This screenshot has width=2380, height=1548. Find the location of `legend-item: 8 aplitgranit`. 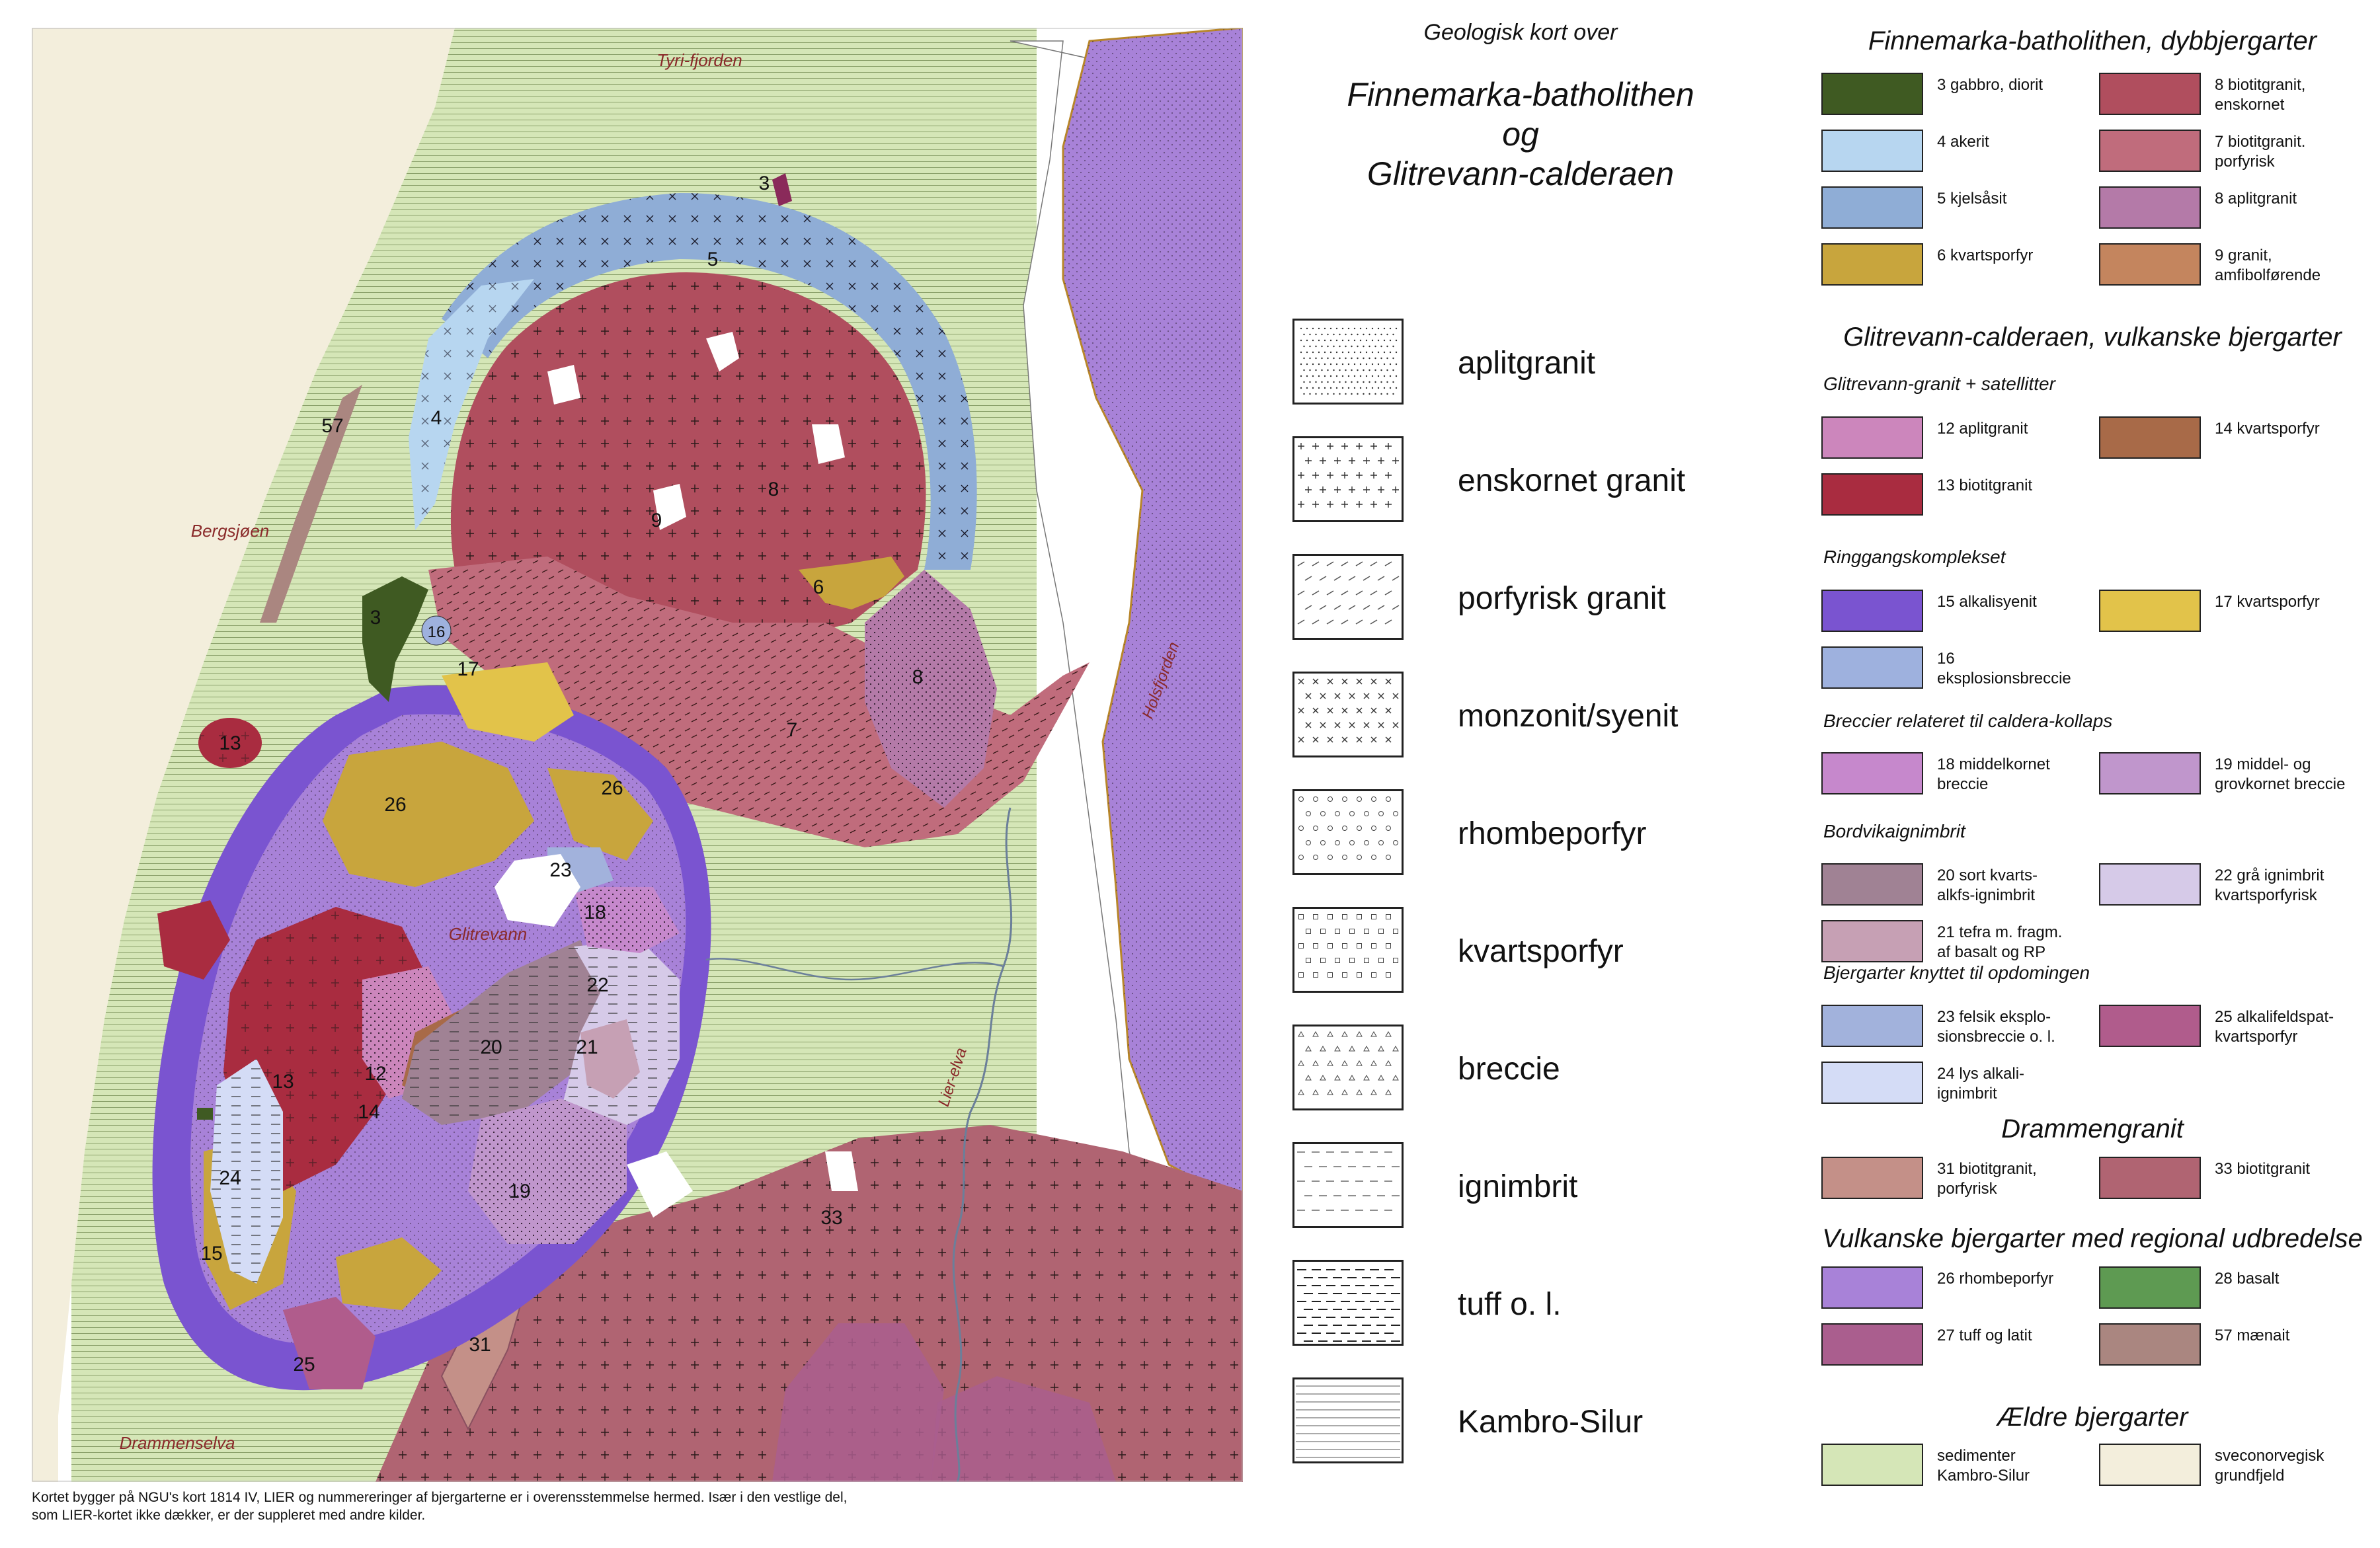

legend-item: 8 aplitgranit is located at coordinates (2228, 209).